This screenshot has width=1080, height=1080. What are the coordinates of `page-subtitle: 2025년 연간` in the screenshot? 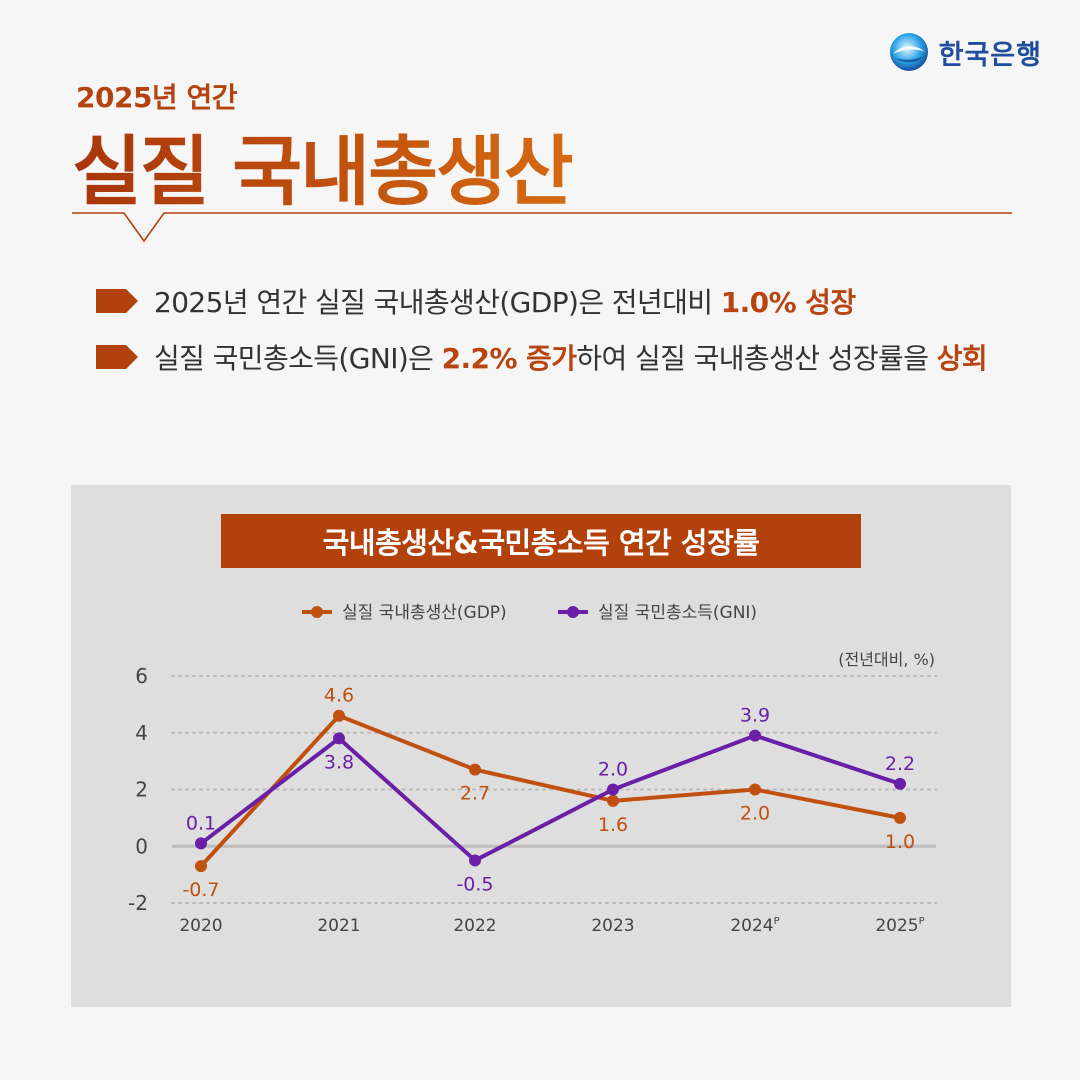 It's located at (156, 97).